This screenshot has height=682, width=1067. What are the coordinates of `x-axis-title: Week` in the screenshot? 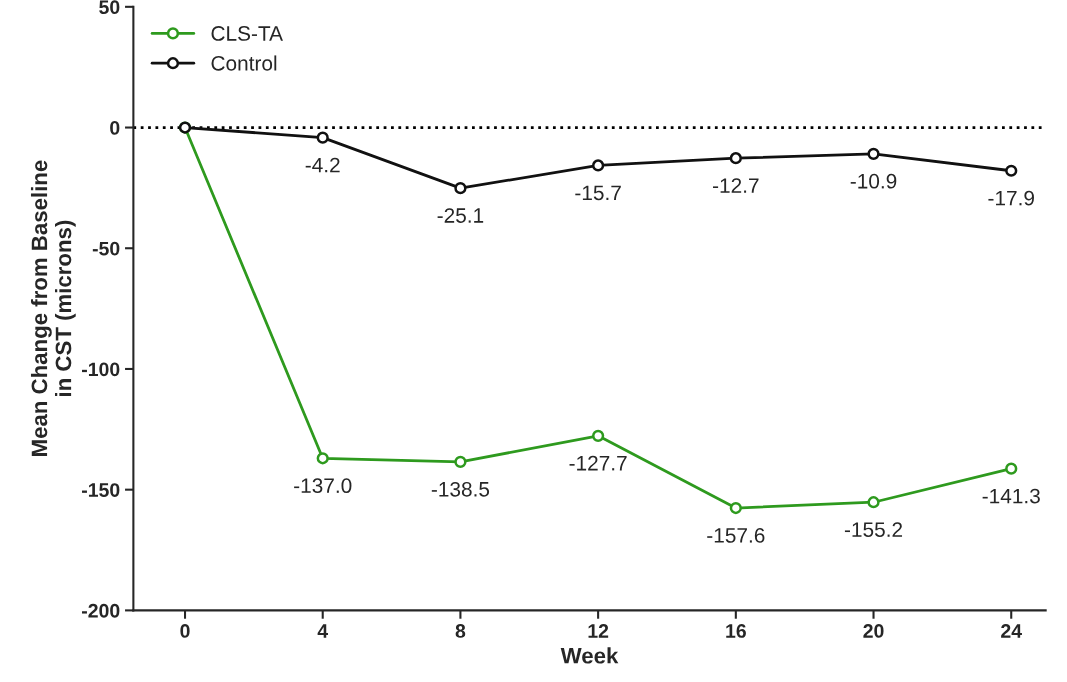 It's located at (589, 655).